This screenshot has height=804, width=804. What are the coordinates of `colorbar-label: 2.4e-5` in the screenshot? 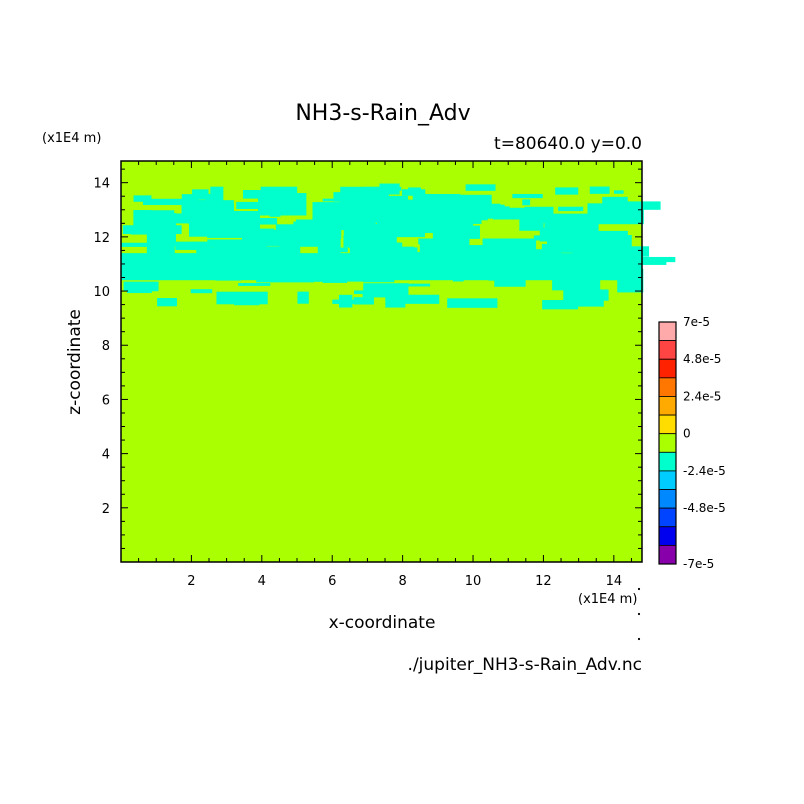 It's located at (702, 396).